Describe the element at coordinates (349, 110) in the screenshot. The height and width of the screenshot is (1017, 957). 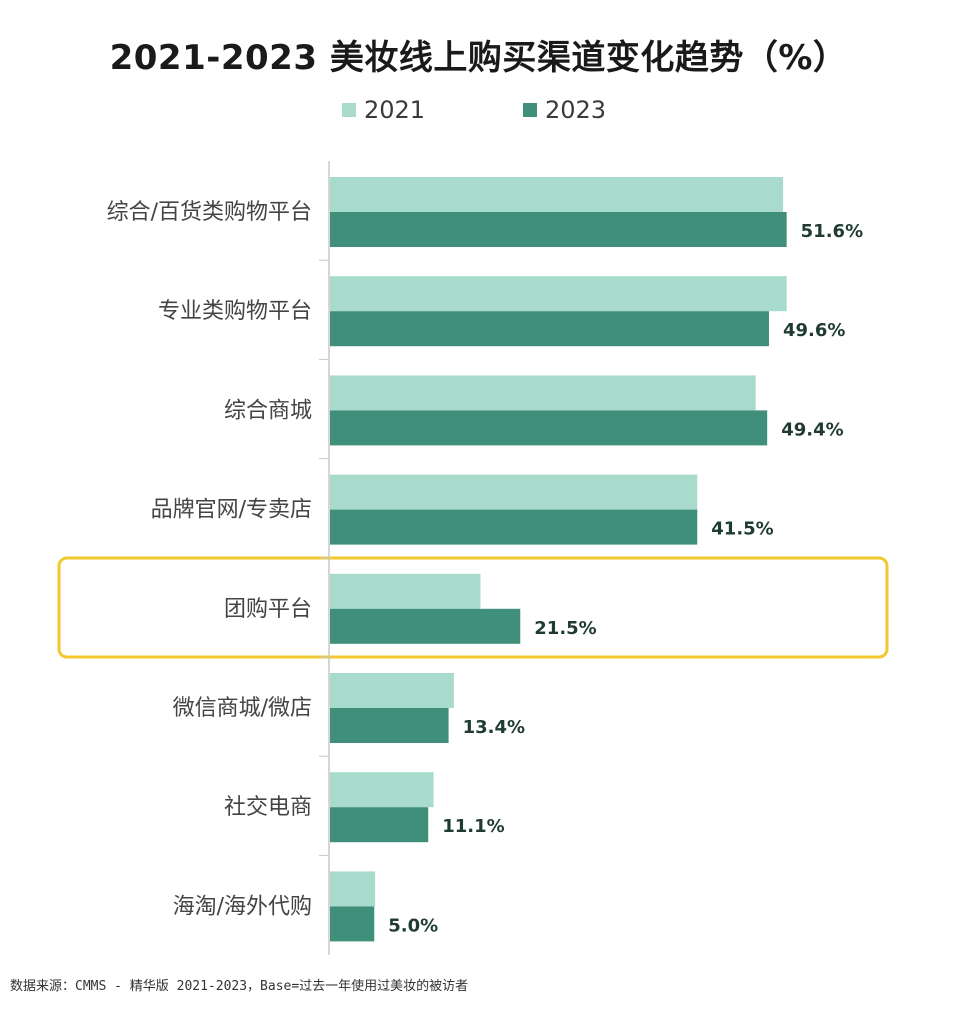
I see `legend-swatch-2021` at that location.